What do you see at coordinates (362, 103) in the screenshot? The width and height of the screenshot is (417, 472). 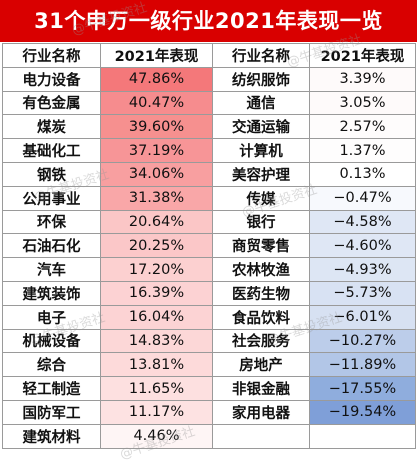 I see `right-performance-value: 3.05%` at bounding box center [362, 103].